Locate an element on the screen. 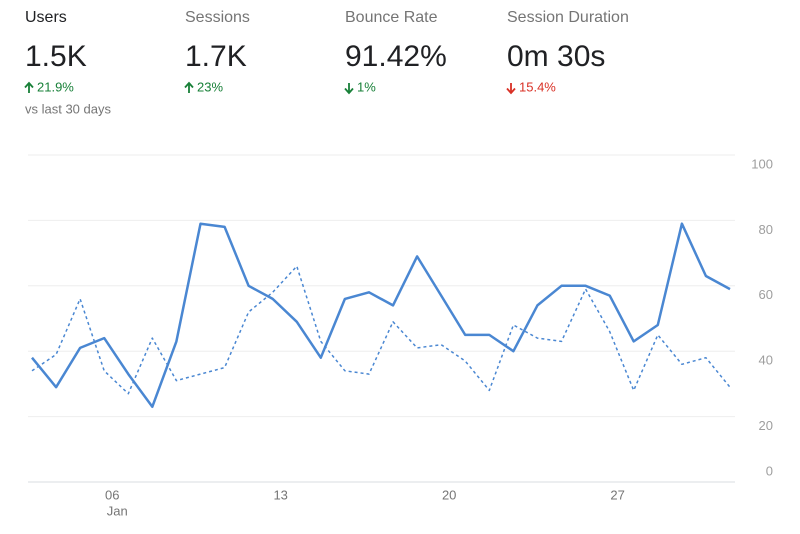 This screenshot has width=800, height=534. metric-value: 1.7K is located at coordinates (216, 56).